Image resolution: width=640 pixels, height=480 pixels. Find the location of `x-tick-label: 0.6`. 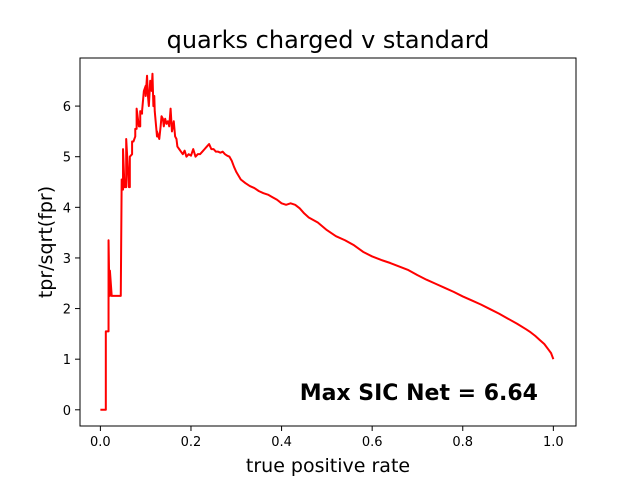

x-tick-label: 0.6 is located at coordinates (372, 442).